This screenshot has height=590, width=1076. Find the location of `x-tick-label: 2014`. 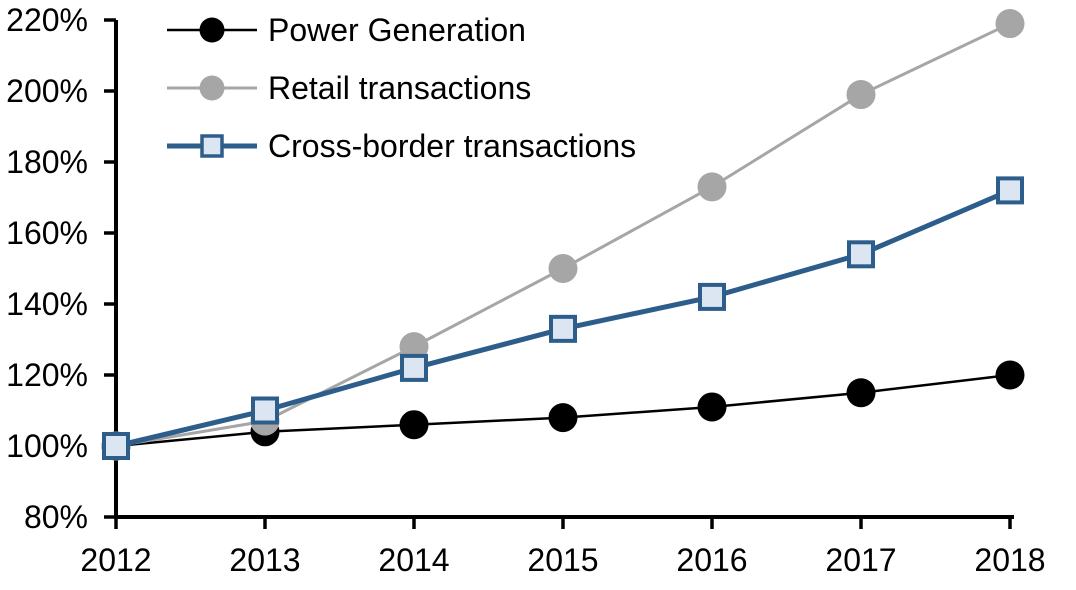

x-tick-label: 2014 is located at coordinates (413, 560).